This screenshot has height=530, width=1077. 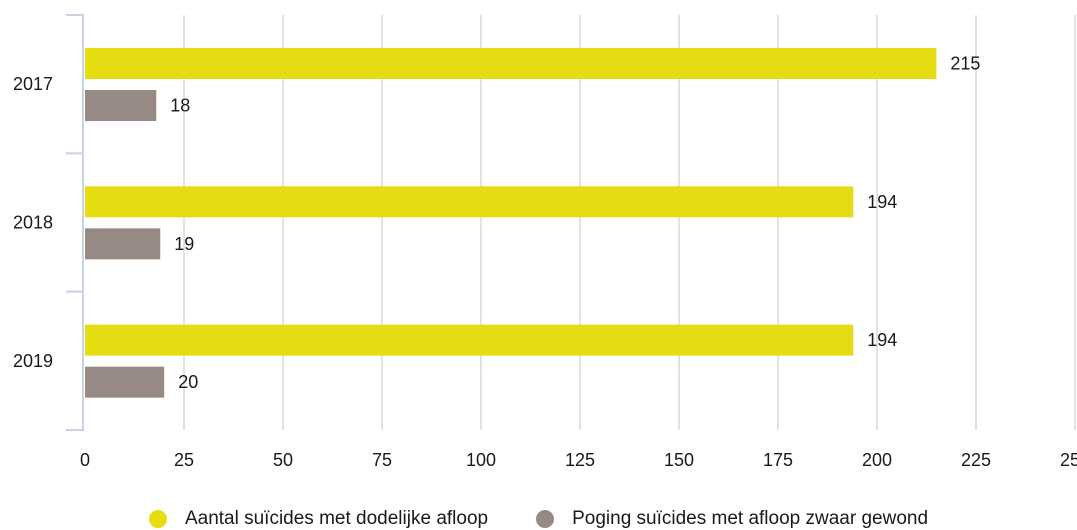 I want to click on legend-swatch-attempt, so click(x=545, y=519).